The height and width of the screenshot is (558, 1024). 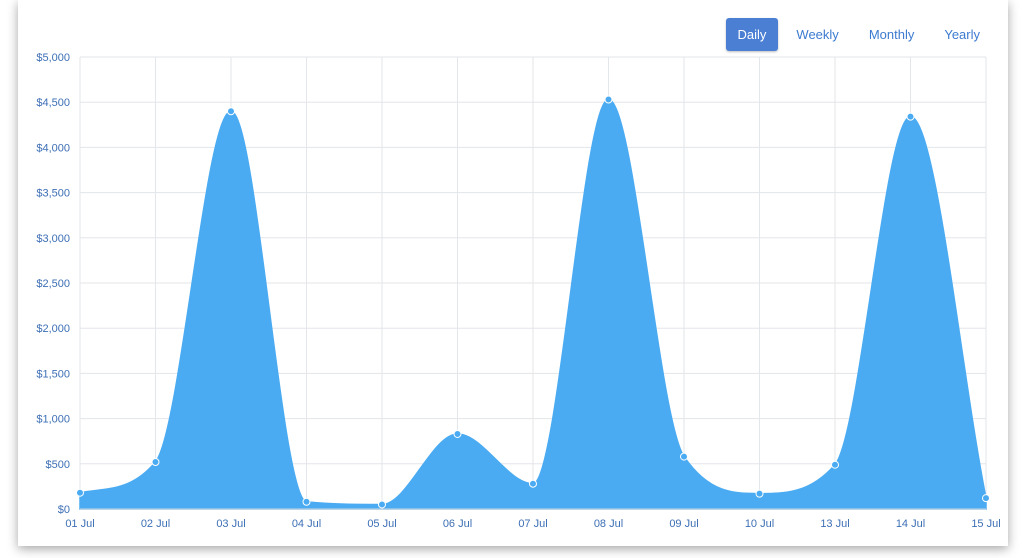 I want to click on x-tick-label: 06 Jul, so click(x=457, y=524).